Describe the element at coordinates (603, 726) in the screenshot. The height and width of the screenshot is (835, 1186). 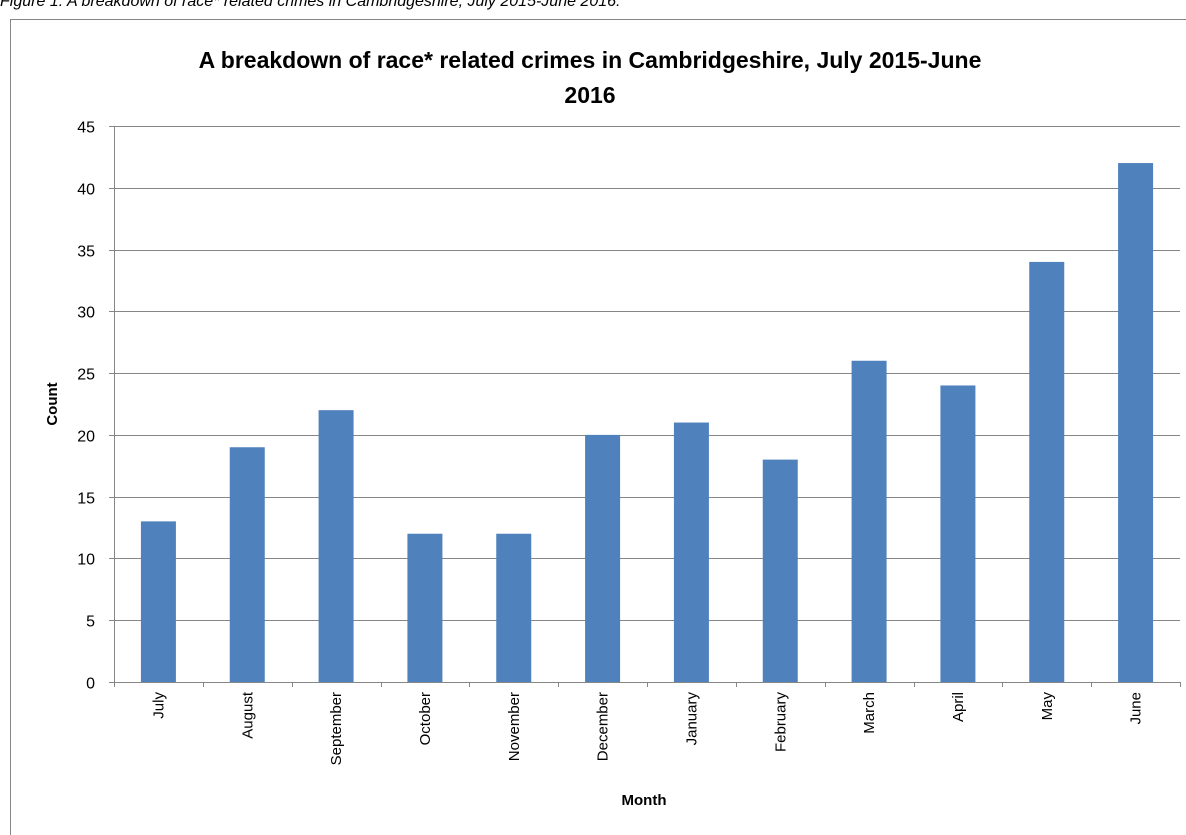
I see `x-tick-label-december: December` at that location.